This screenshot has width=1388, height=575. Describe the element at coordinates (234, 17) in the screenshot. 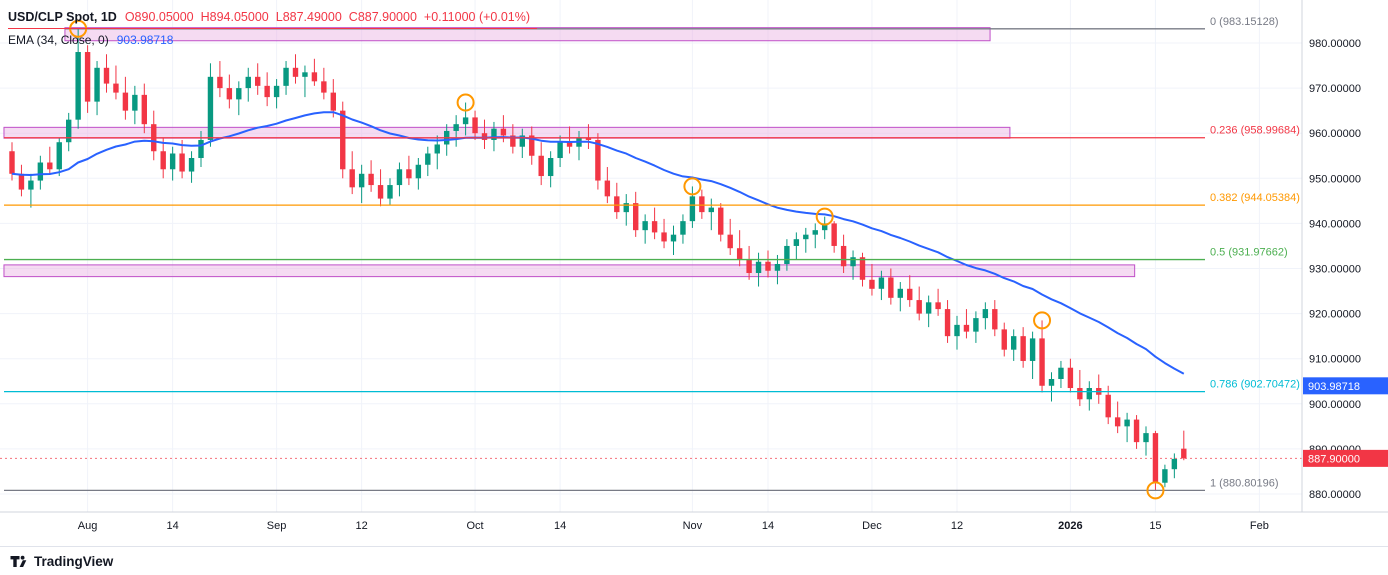

I see `ohlc-high: H894.05000` at that location.